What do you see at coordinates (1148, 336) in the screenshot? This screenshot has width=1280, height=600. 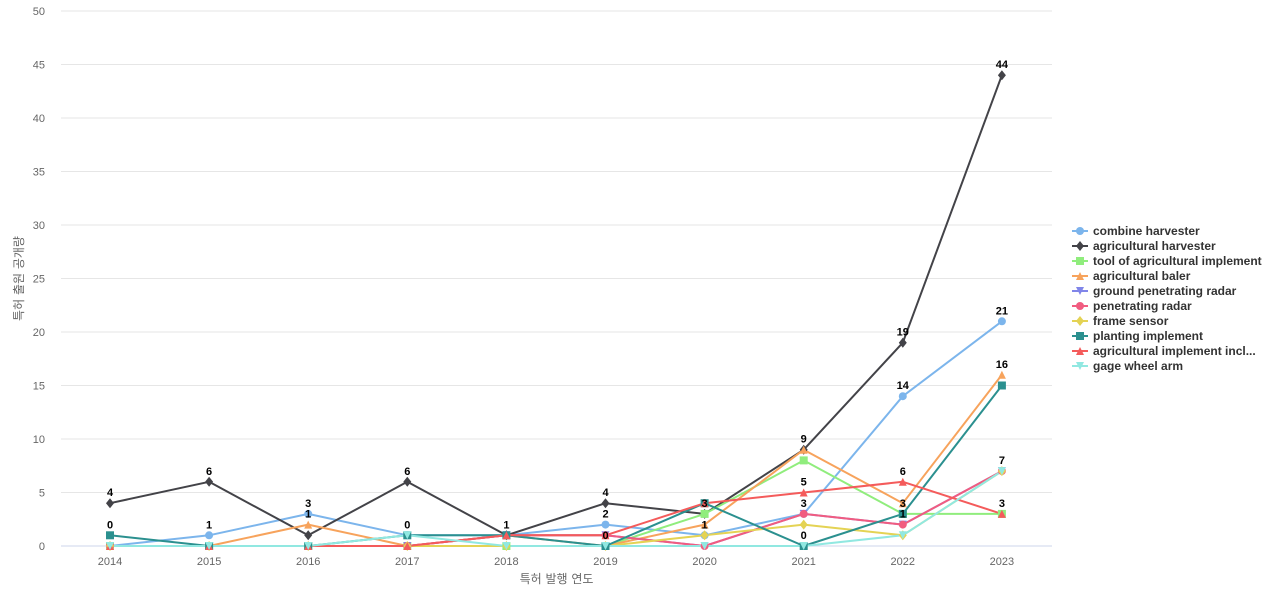 I see `legend-label: planting implement` at bounding box center [1148, 336].